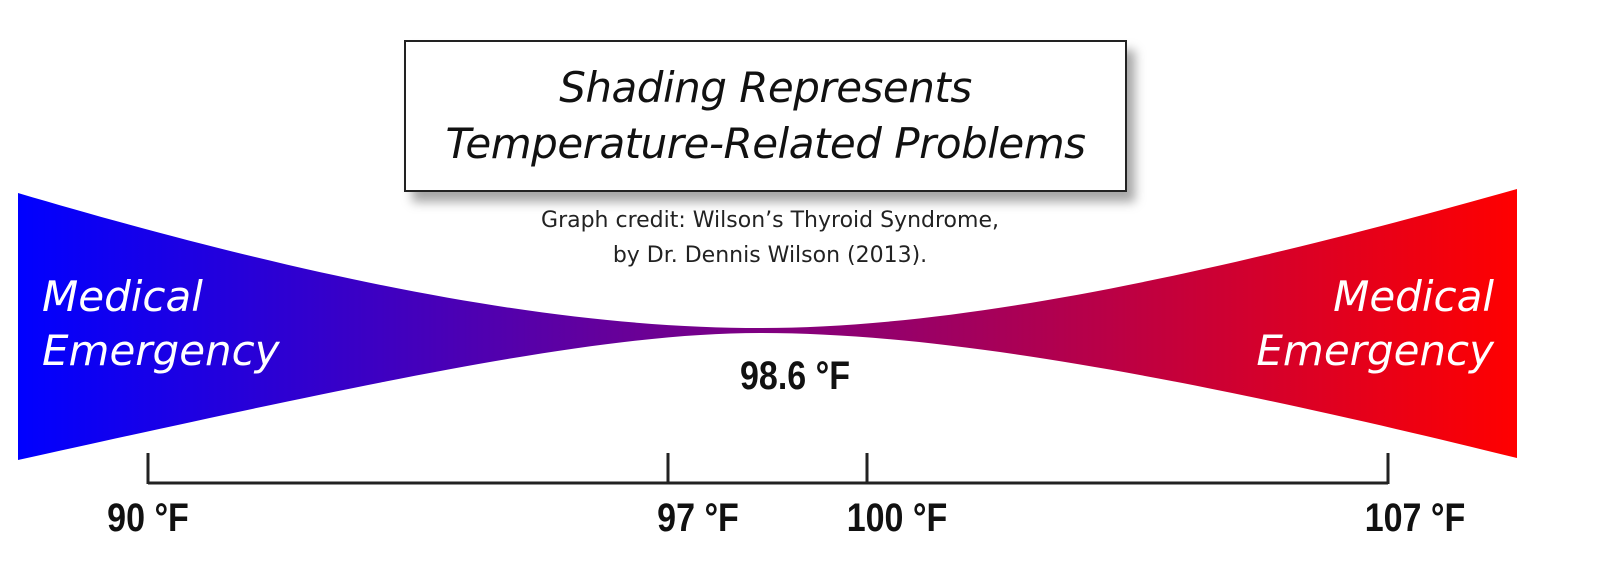 The height and width of the screenshot is (567, 1600). I want to click on right-label-line-2: Emergency, so click(1375, 350).